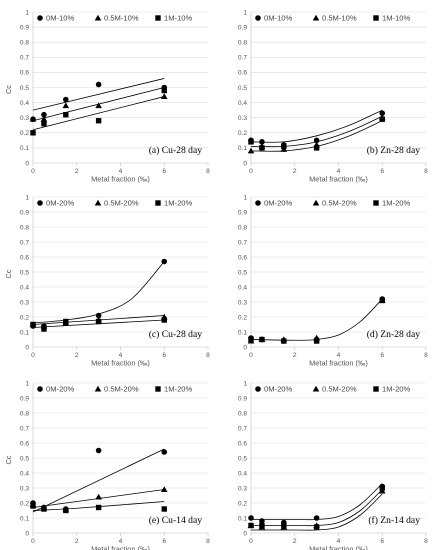  I want to click on legend-label: 0M-20%, so click(278, 203).